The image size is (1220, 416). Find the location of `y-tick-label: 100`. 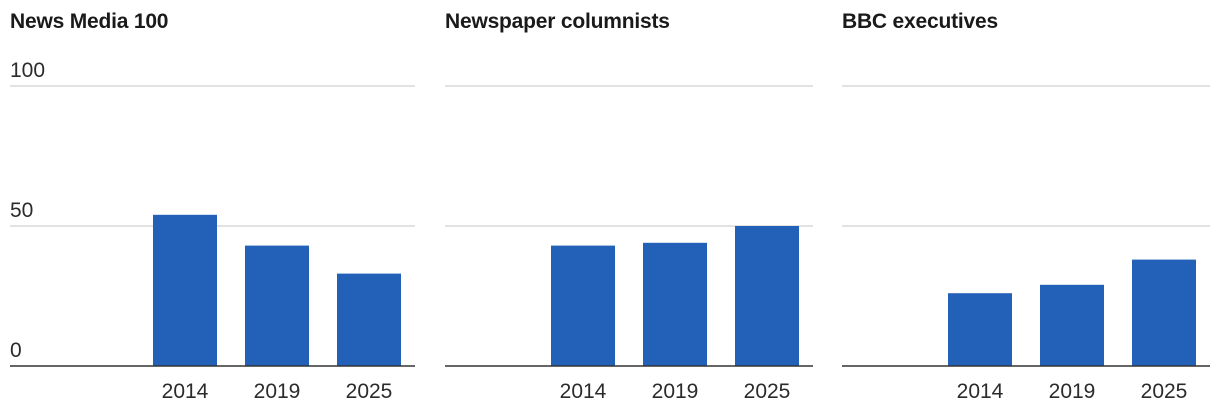

y-tick-label: 100 is located at coordinates (27, 70).